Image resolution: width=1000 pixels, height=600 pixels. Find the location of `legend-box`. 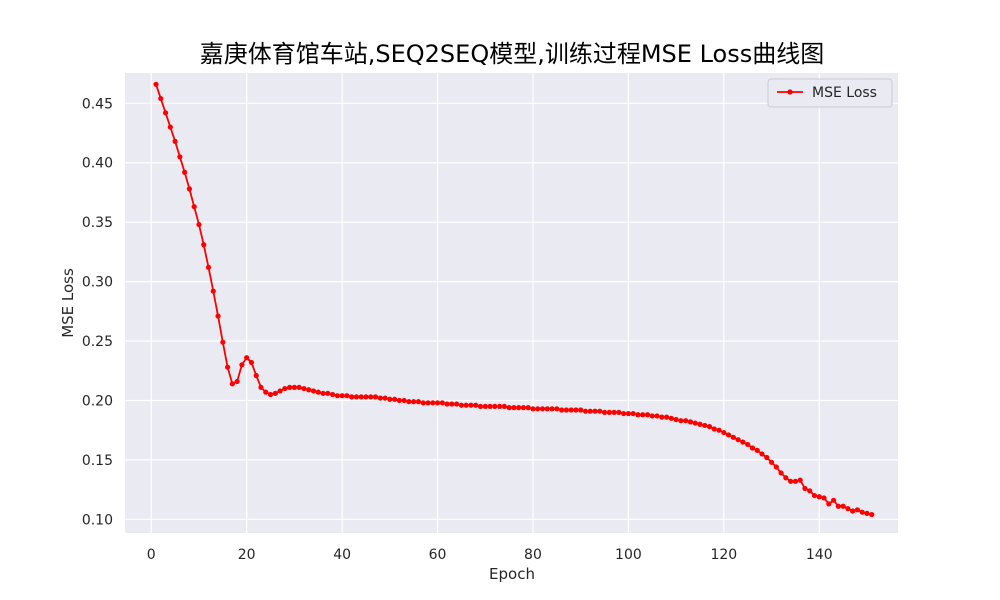

legend-box is located at coordinates (830, 93).